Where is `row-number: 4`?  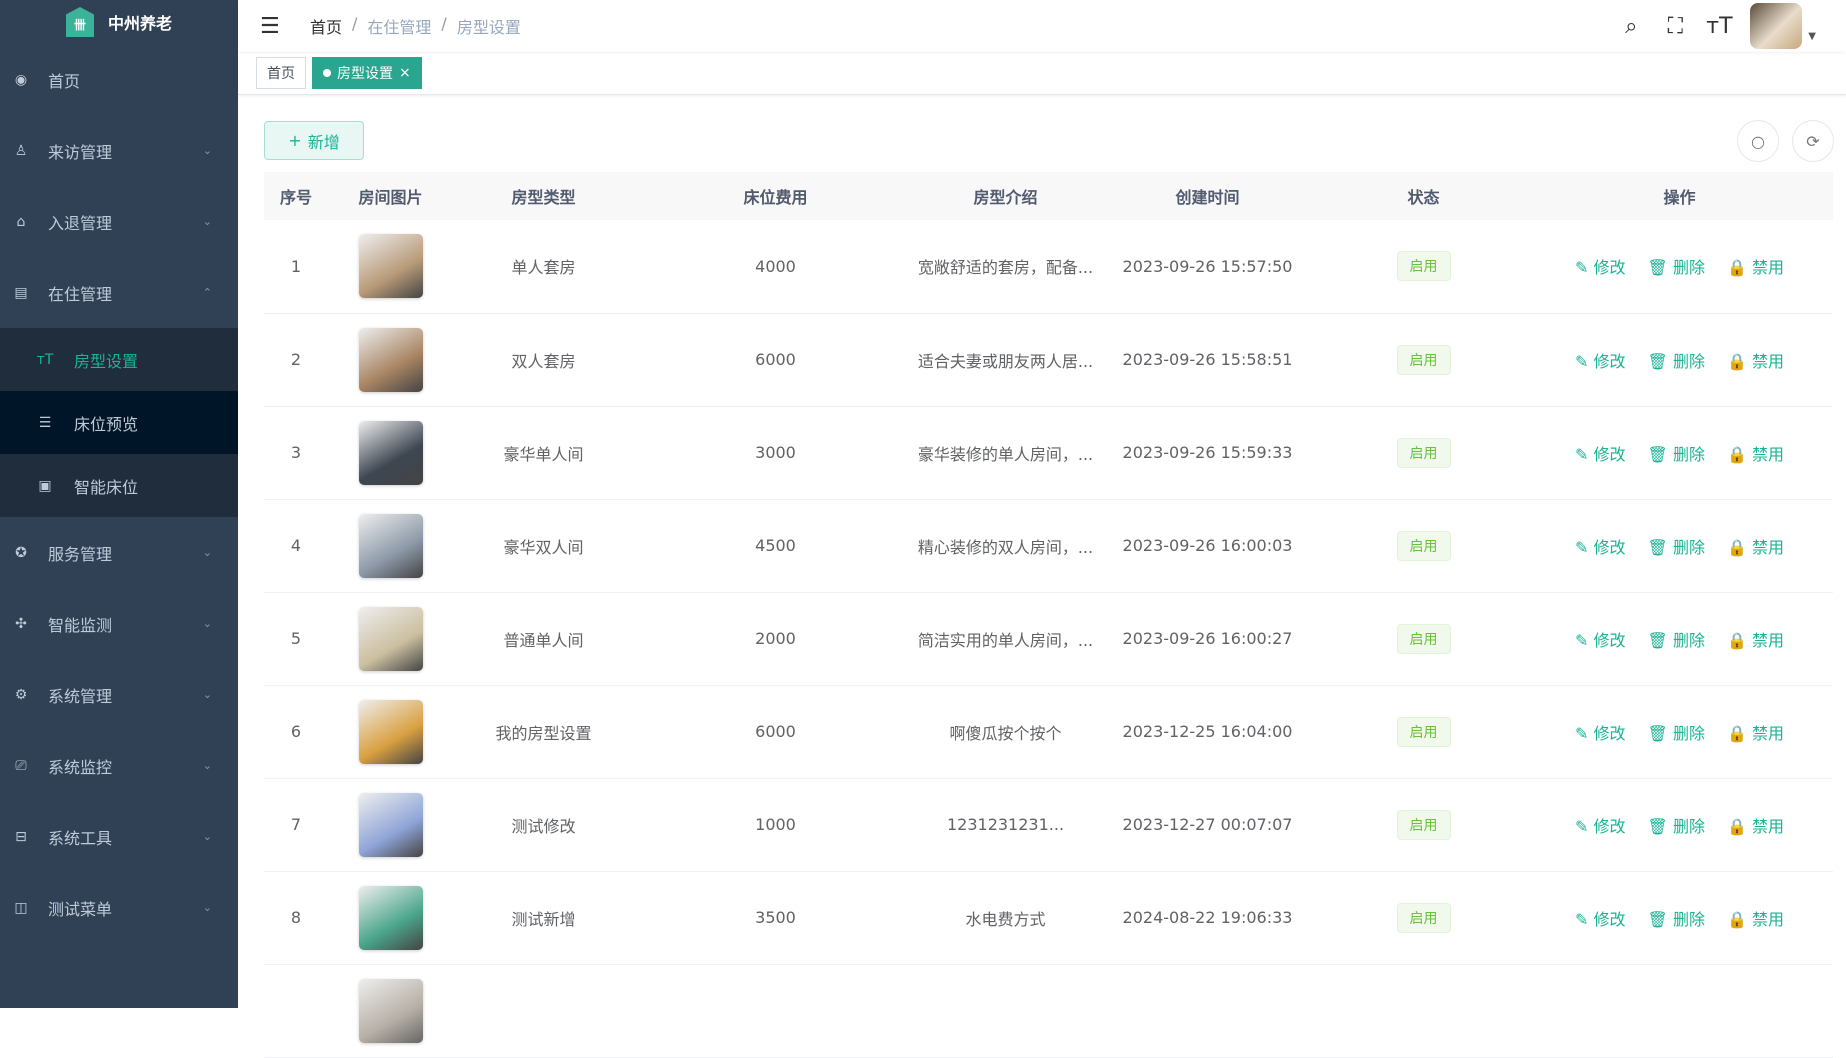
row-number: 4 is located at coordinates (296, 546).